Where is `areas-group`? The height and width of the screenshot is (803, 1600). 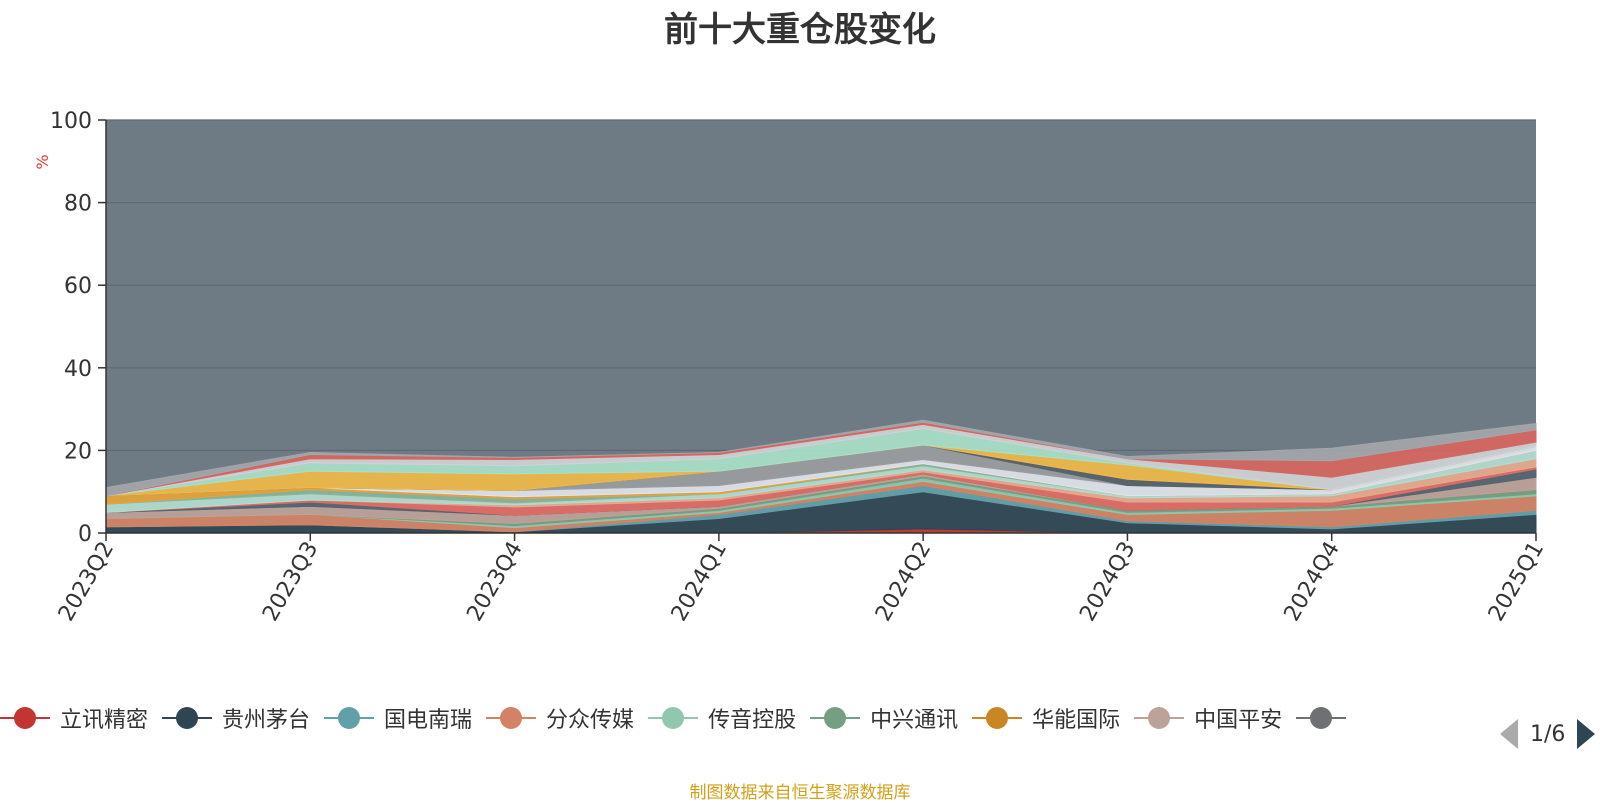 areas-group is located at coordinates (821, 476).